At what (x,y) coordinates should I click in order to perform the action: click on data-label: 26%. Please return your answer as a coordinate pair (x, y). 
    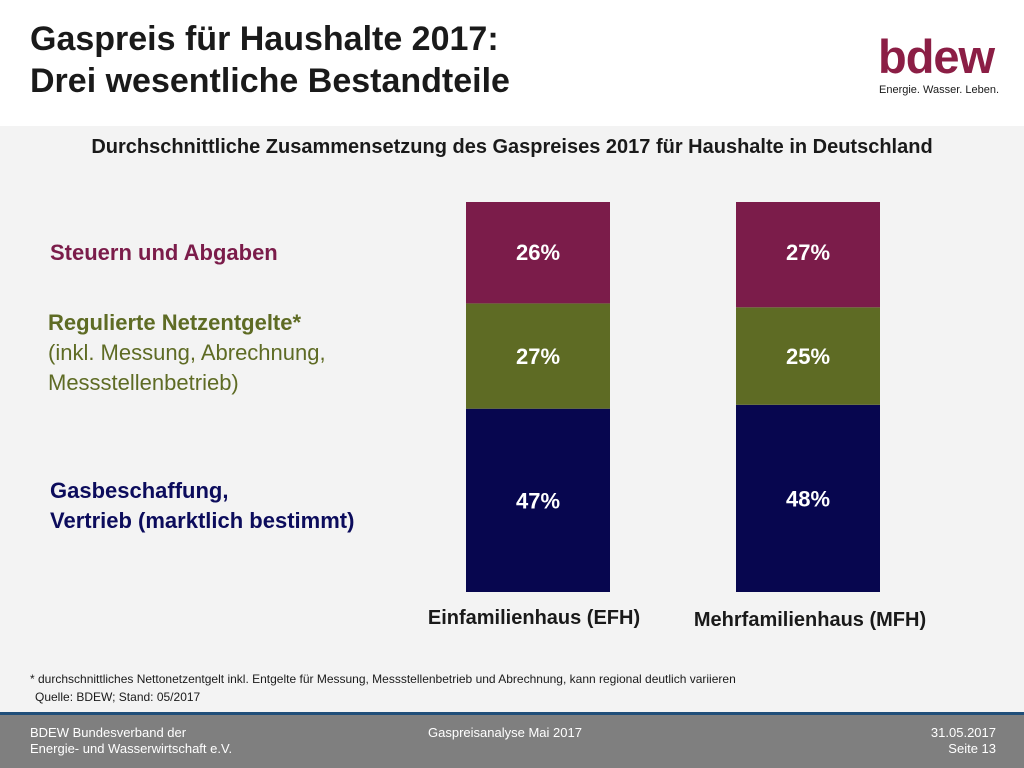
    Looking at the image, I should click on (538, 252).